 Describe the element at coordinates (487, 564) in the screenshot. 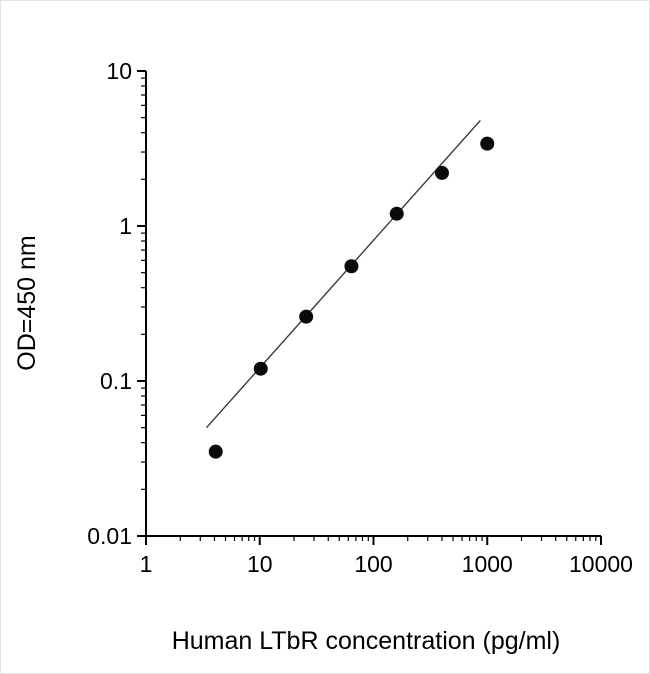

I see `x-tick-label: 1000` at that location.